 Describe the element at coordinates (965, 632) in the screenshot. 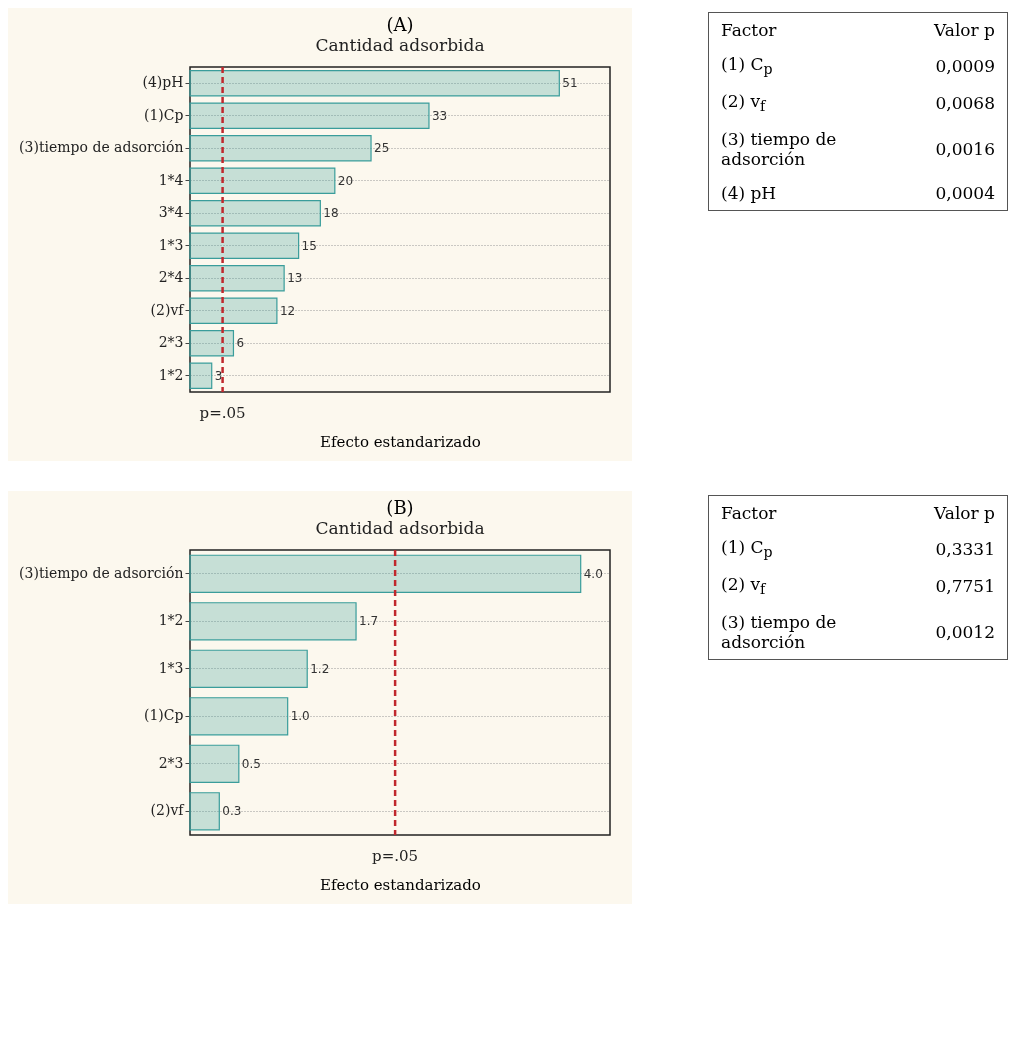

I see `text: 0,0012` at that location.